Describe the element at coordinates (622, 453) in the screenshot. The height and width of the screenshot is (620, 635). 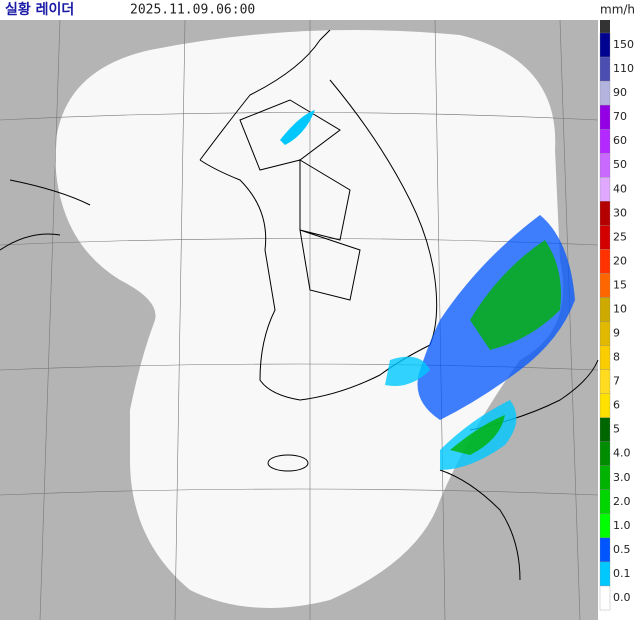
I see `legend-label: 4.0` at that location.